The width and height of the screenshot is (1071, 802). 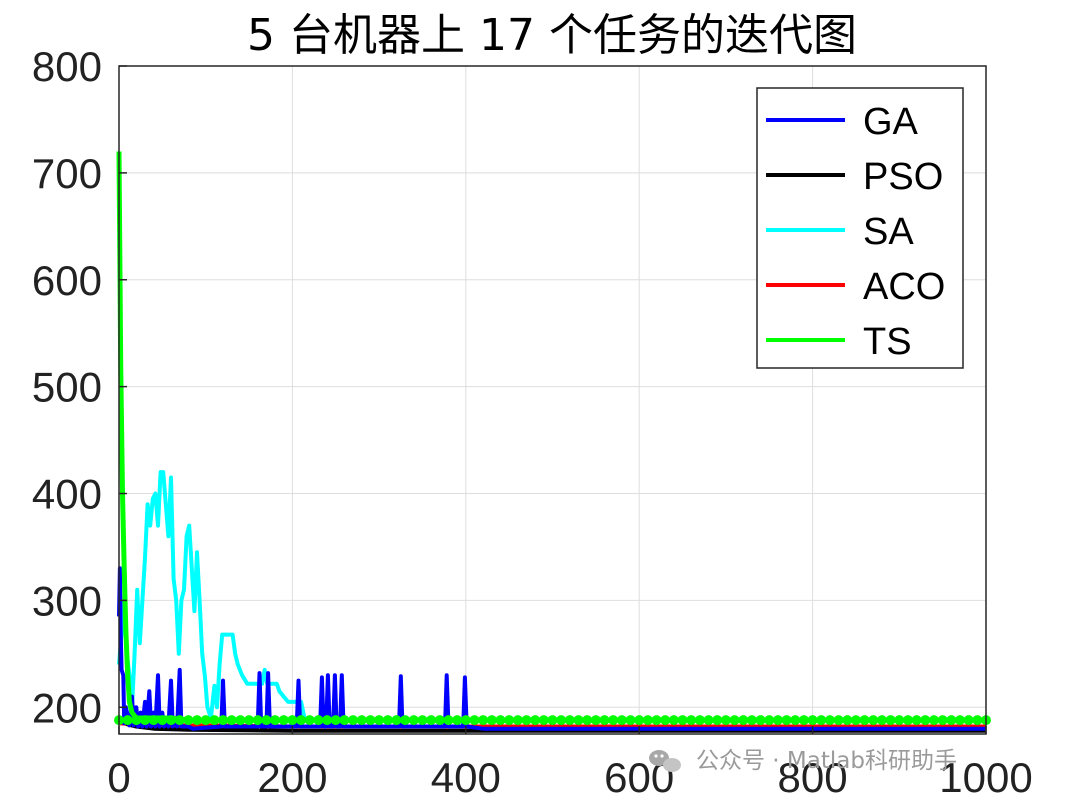 I want to click on y-tick-label: 800, so click(x=67, y=66).